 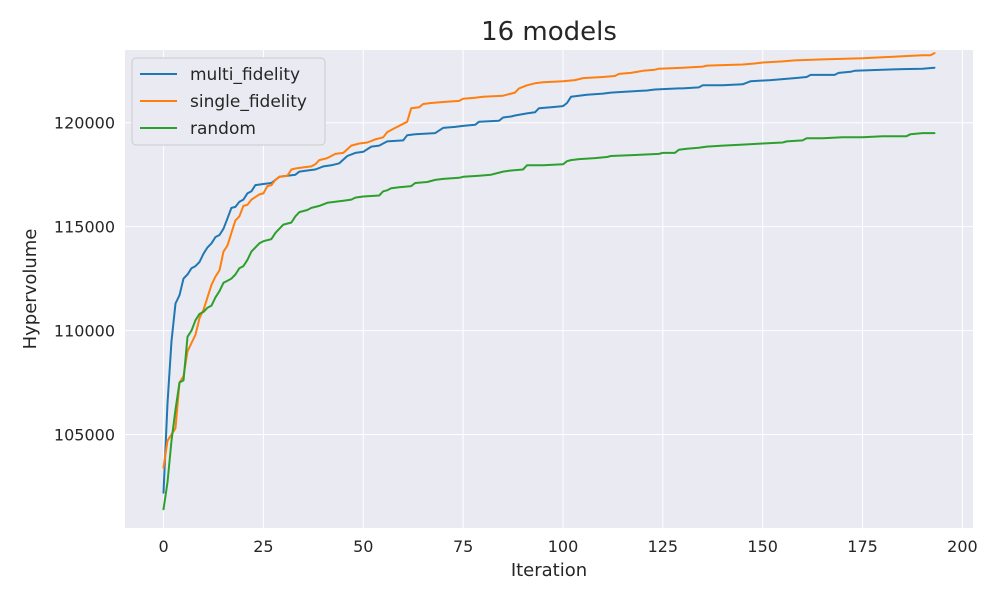 I want to click on y-tick-label: 110000, so click(x=84, y=331).